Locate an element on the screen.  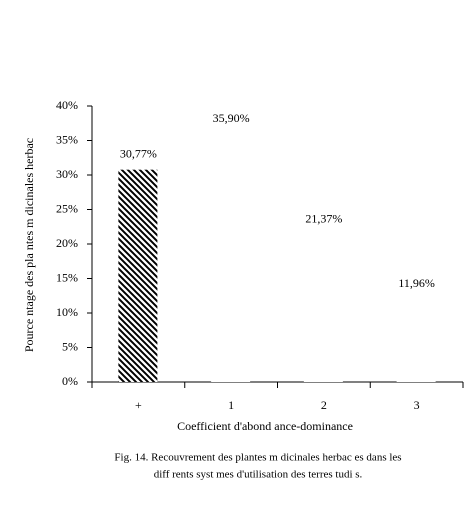
y-tick-label: 5% is located at coordinates (70, 346).